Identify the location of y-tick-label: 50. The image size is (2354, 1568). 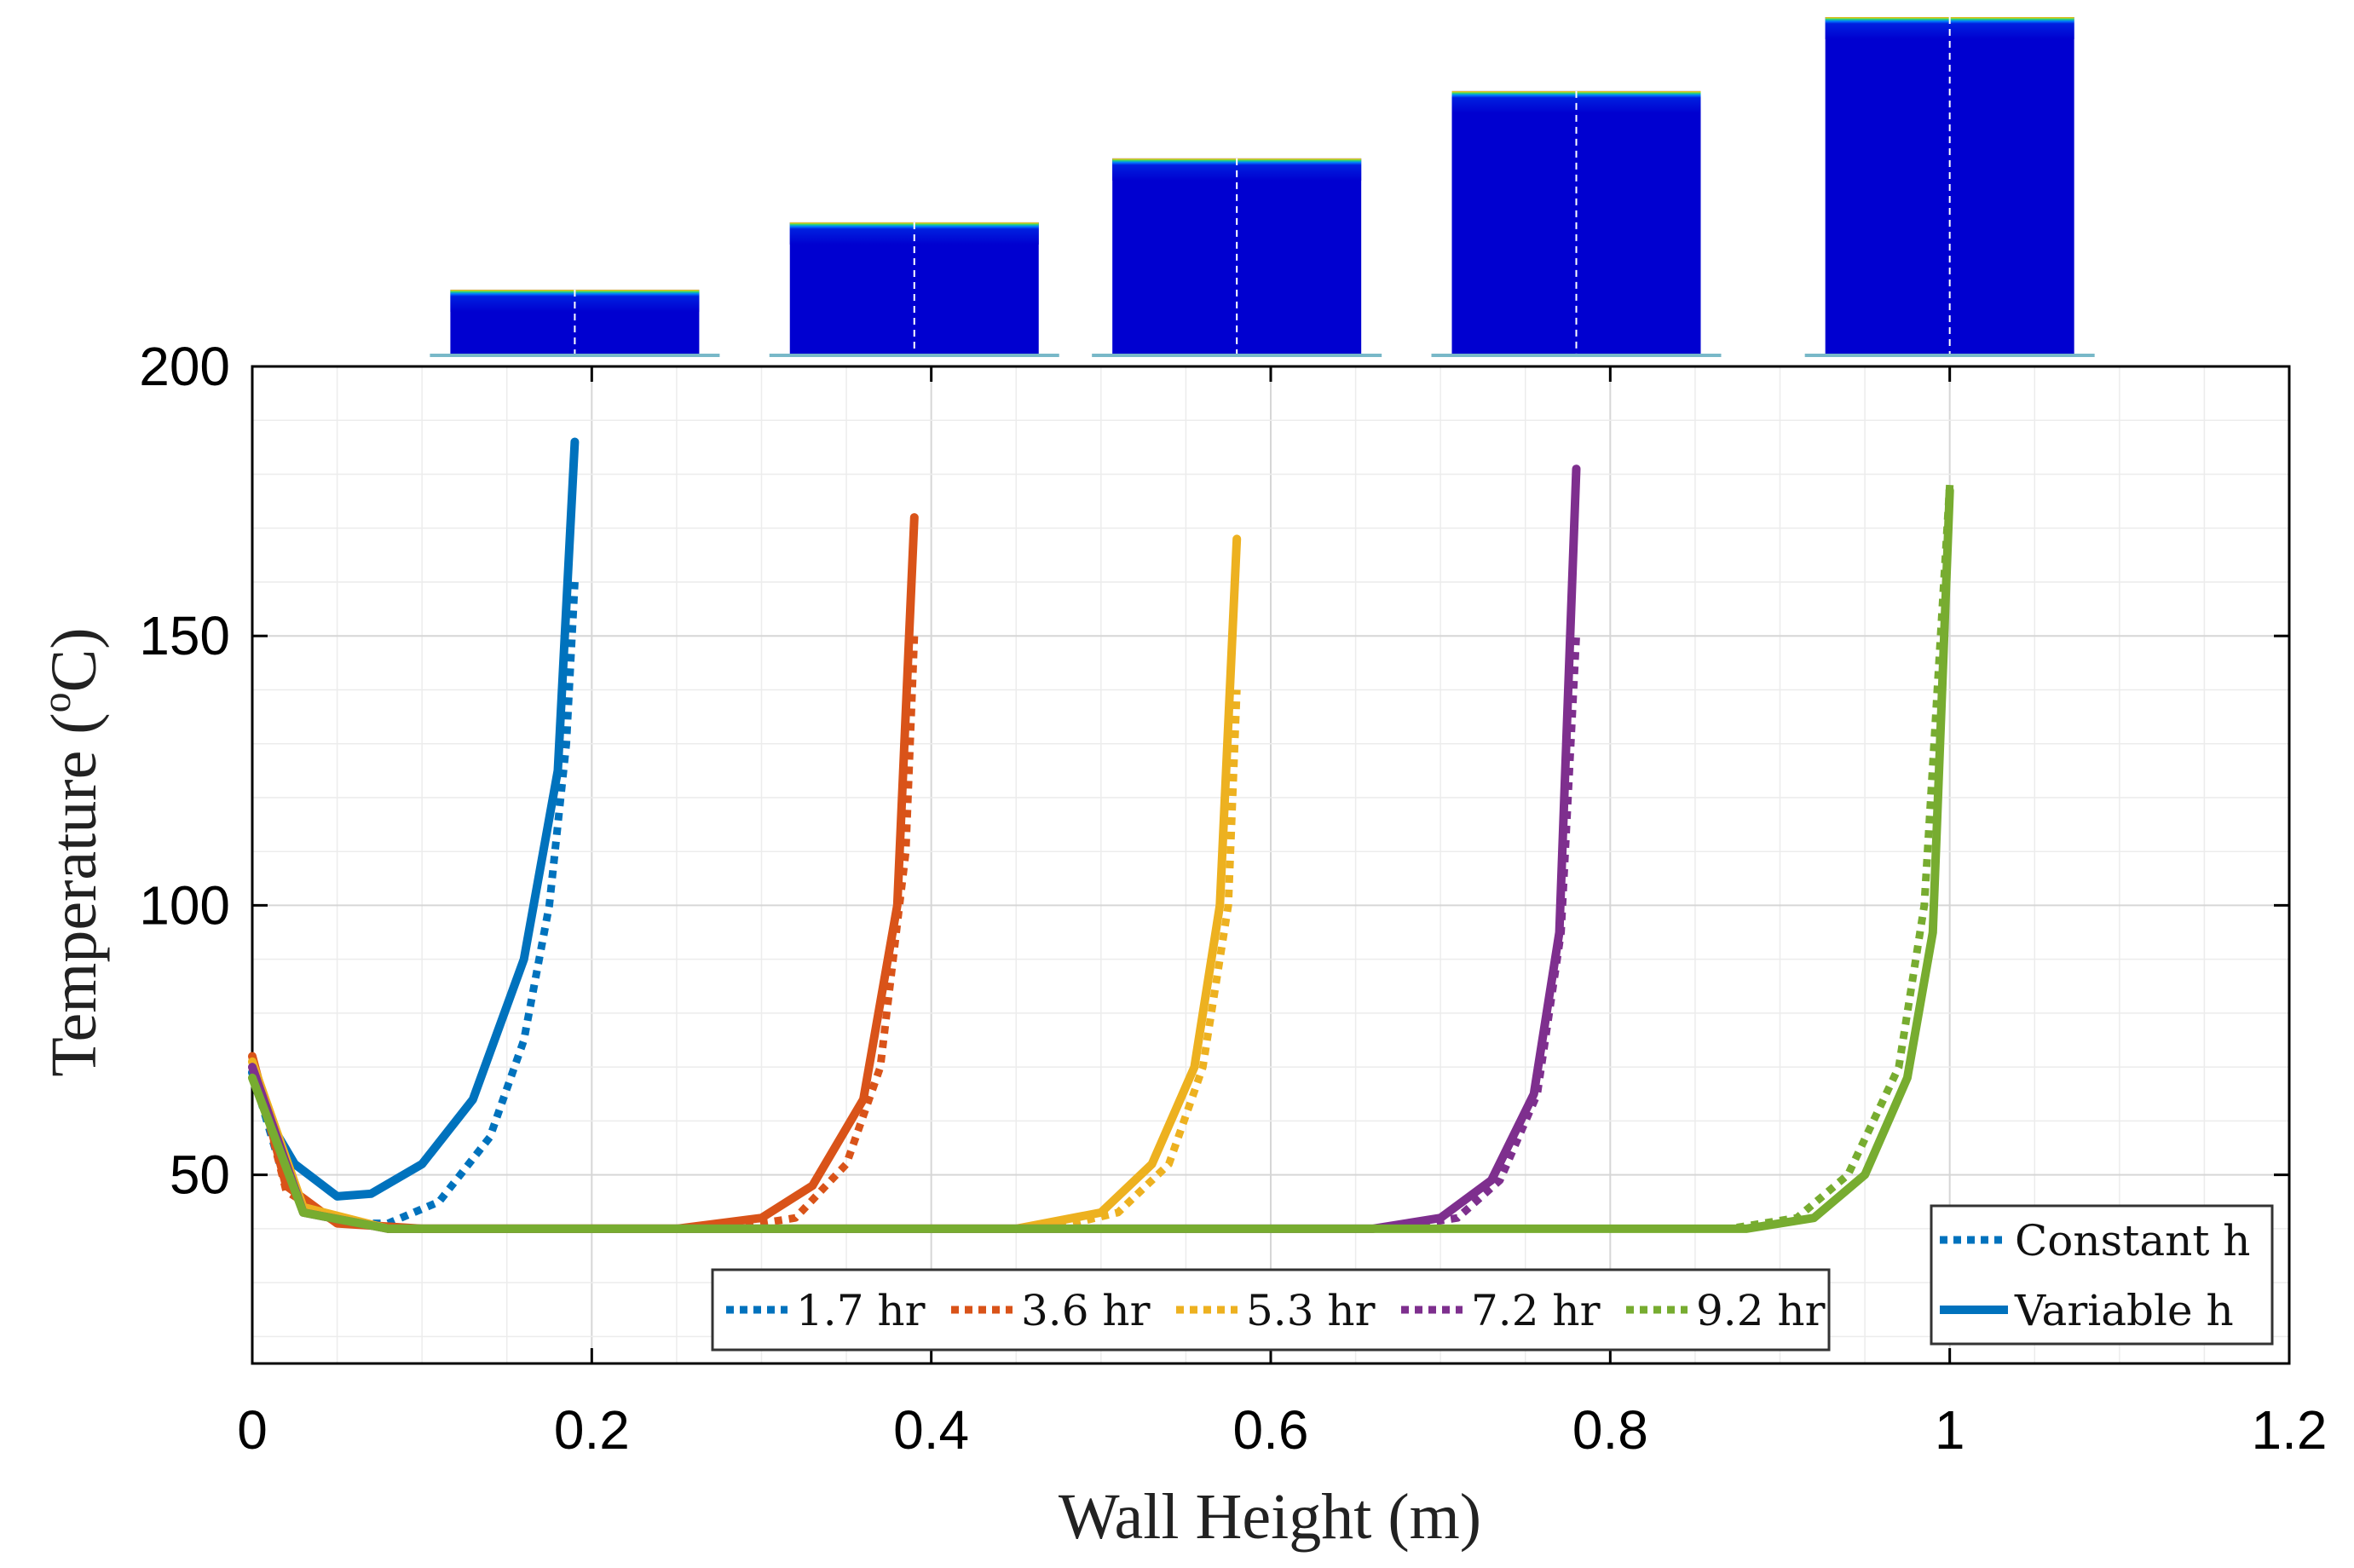
(200, 1175).